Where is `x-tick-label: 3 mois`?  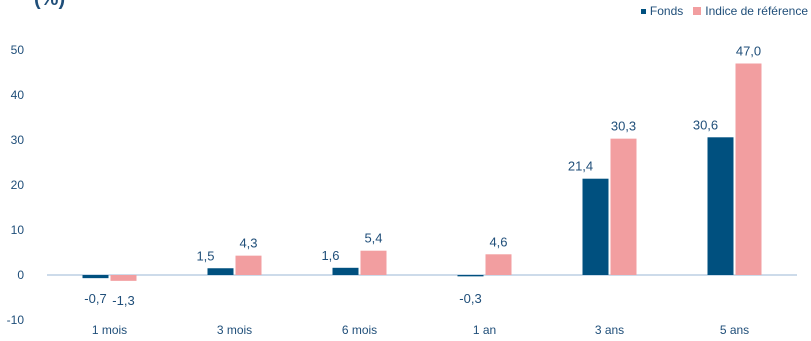 x-tick-label: 3 mois is located at coordinates (234, 330).